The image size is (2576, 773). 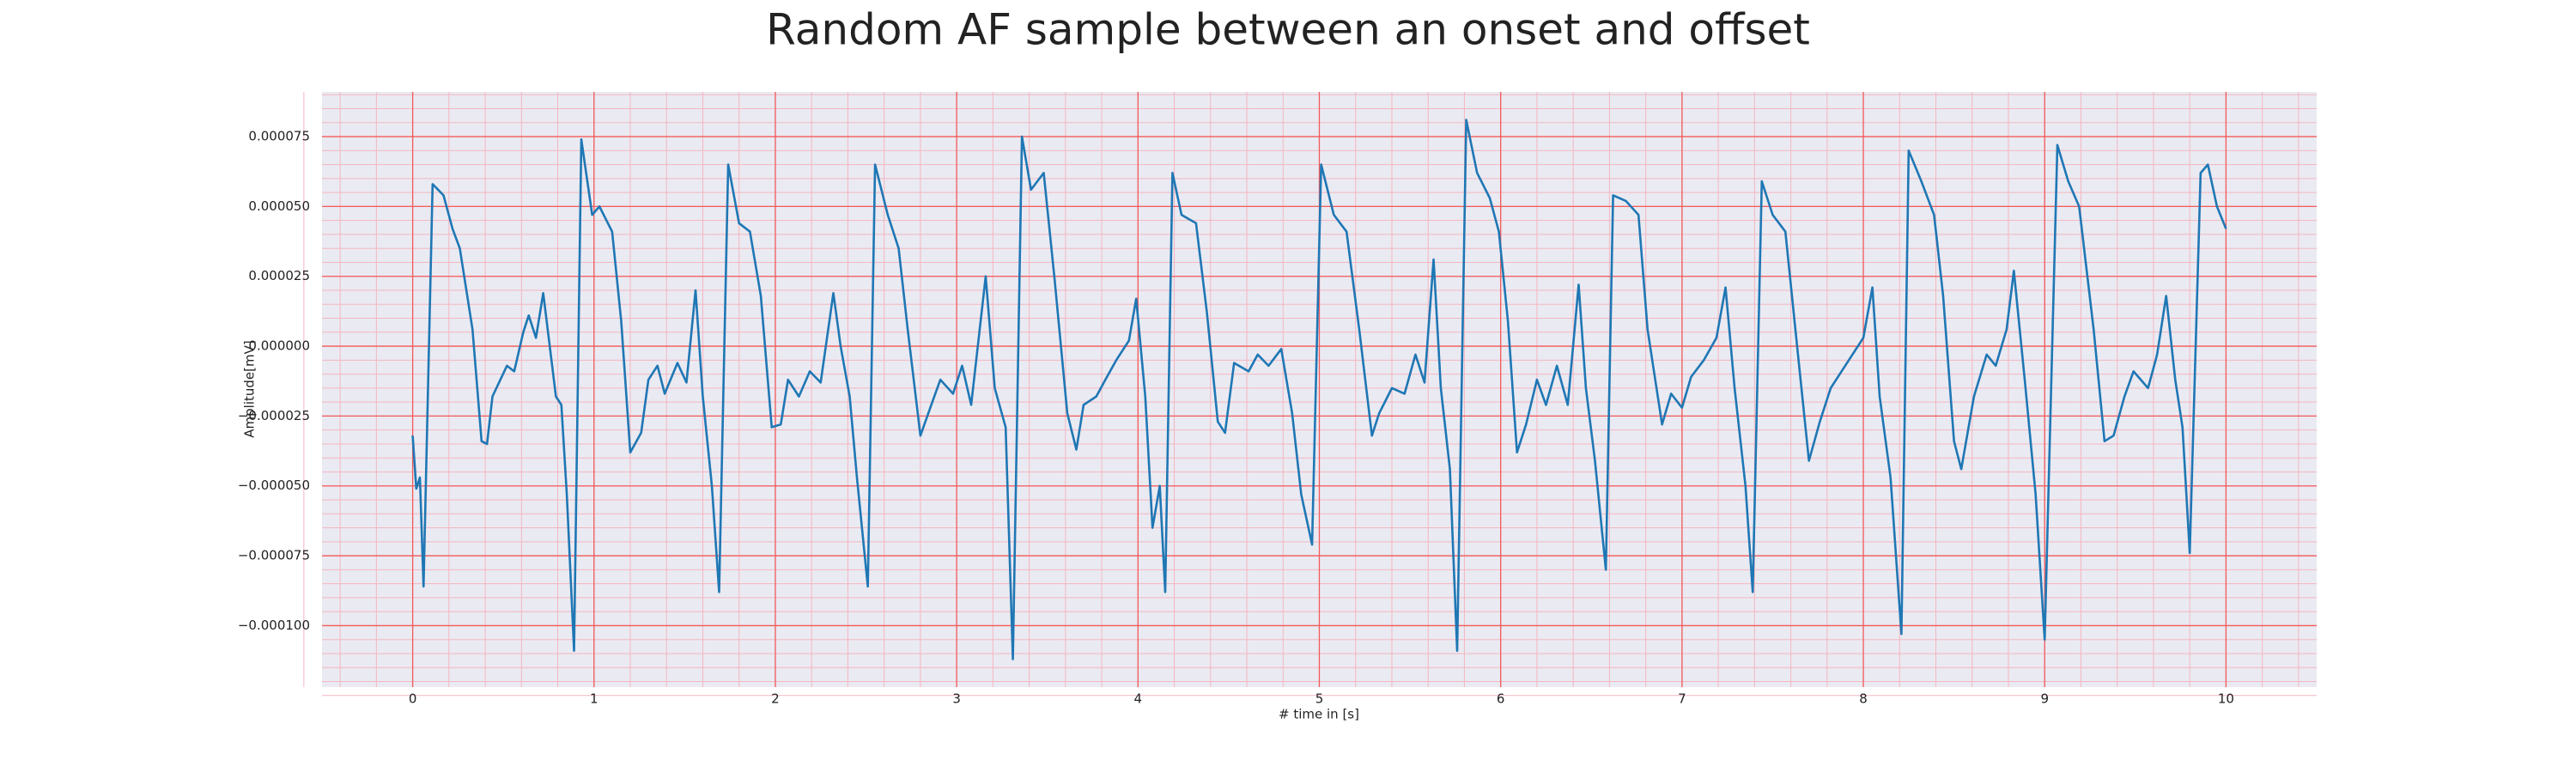 What do you see at coordinates (1319, 714) in the screenshot?
I see `x-axis-label: # time in [s]` at bounding box center [1319, 714].